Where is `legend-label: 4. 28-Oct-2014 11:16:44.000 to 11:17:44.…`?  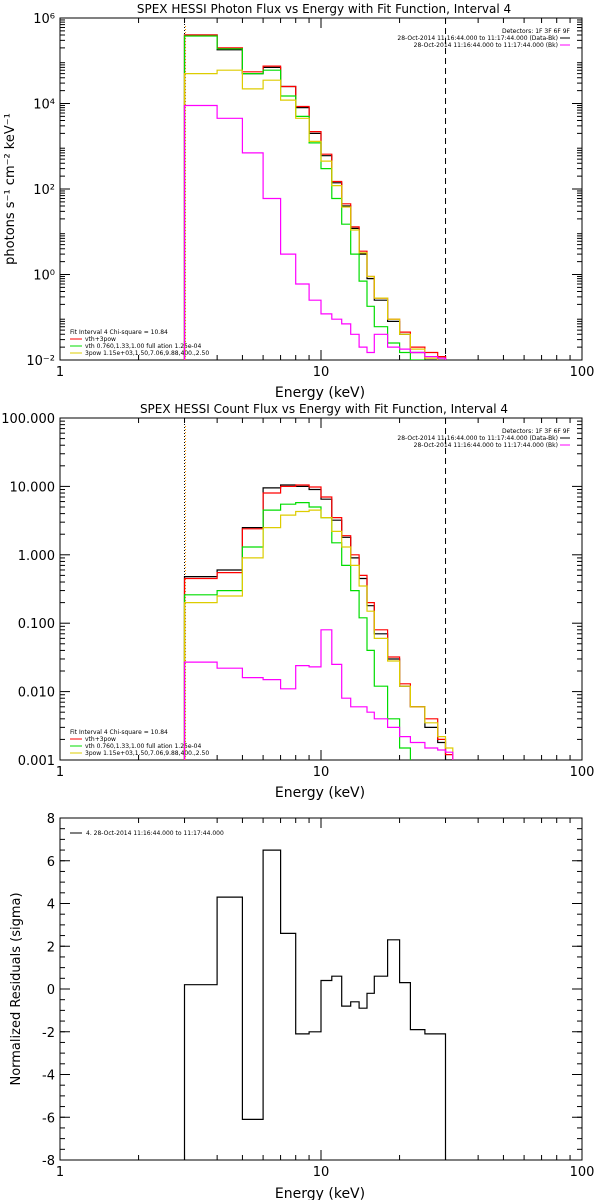
legend-label: 4. 28-Oct-2014 11:16:44.000 to 11:17:44.… is located at coordinates (155, 833).